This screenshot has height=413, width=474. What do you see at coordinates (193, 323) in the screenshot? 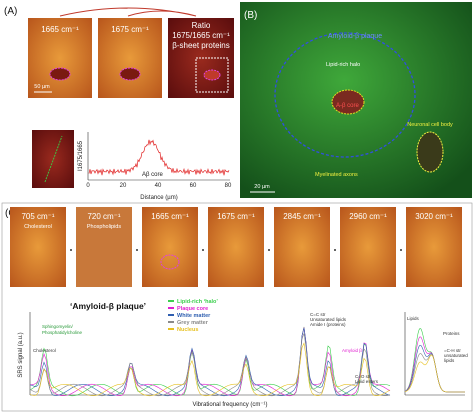
I see `legend-label: Grey matter` at bounding box center [193, 323].